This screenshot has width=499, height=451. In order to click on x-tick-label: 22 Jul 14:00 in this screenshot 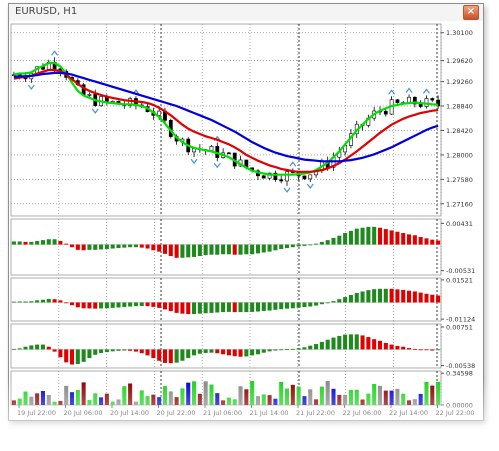, I will do `click(408, 413)`.